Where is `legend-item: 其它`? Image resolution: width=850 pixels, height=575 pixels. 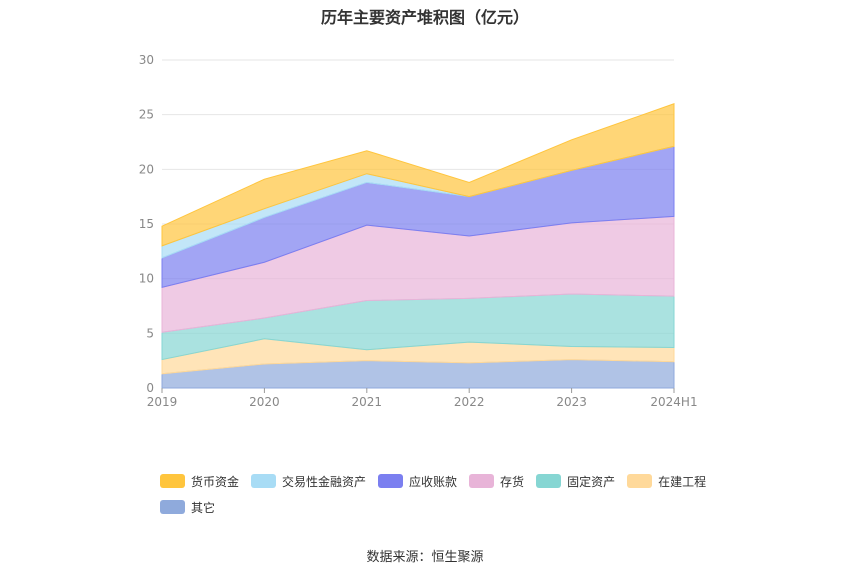
legend-item: 其它 is located at coordinates (187, 507).